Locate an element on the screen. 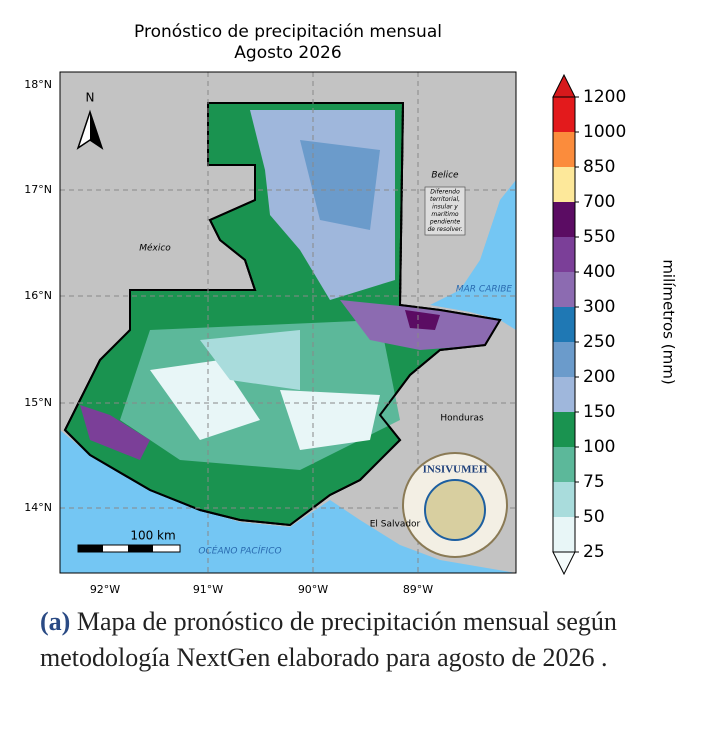  title: Agosto 2026 is located at coordinates (287, 53).